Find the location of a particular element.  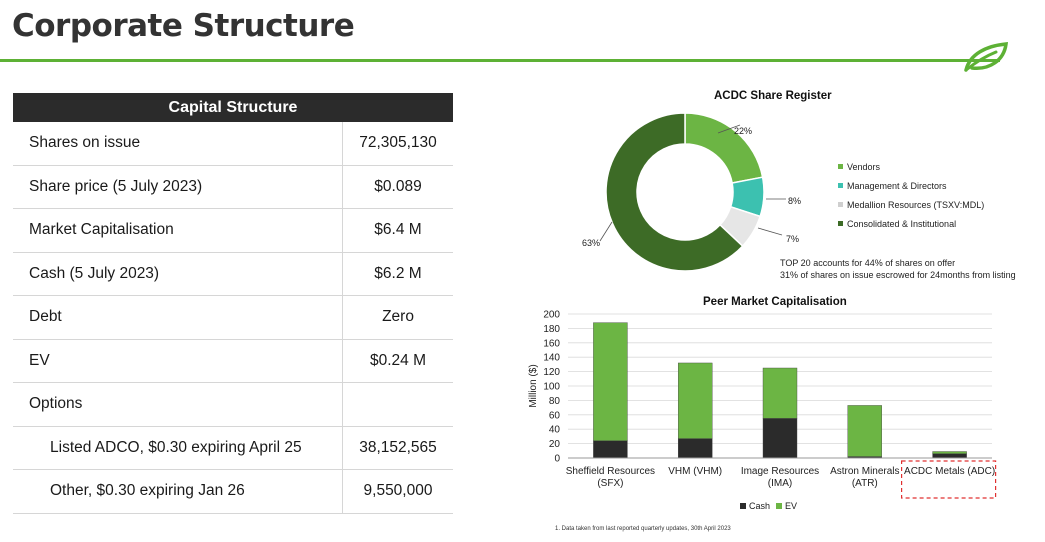

y-axis-label: Million ($) is located at coordinates (533, 385).